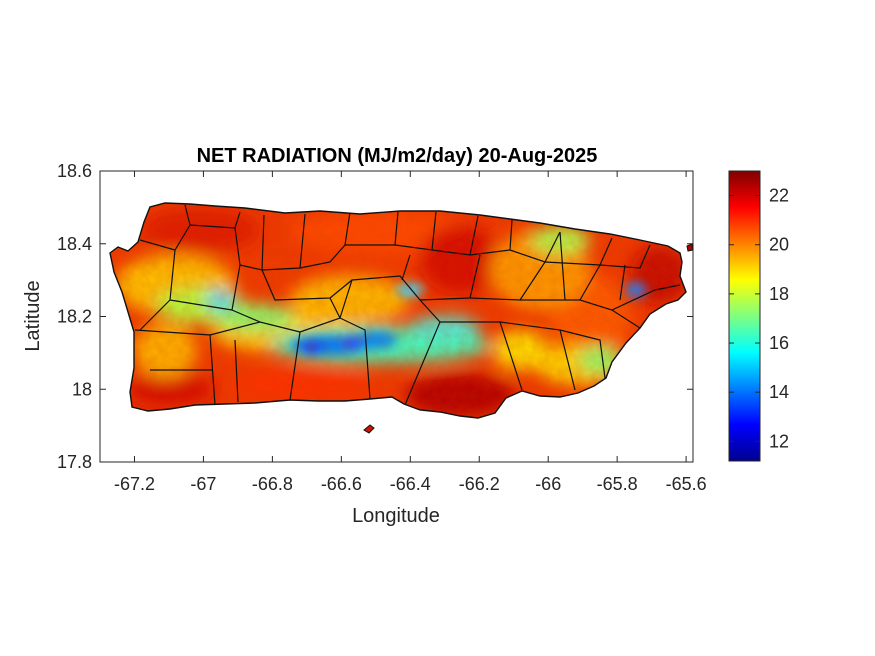 The height and width of the screenshot is (656, 875). What do you see at coordinates (397, 156) in the screenshot?
I see `chart-title: NET RADIATION (MJ/m2/day) 20-Aug-2025` at bounding box center [397, 156].